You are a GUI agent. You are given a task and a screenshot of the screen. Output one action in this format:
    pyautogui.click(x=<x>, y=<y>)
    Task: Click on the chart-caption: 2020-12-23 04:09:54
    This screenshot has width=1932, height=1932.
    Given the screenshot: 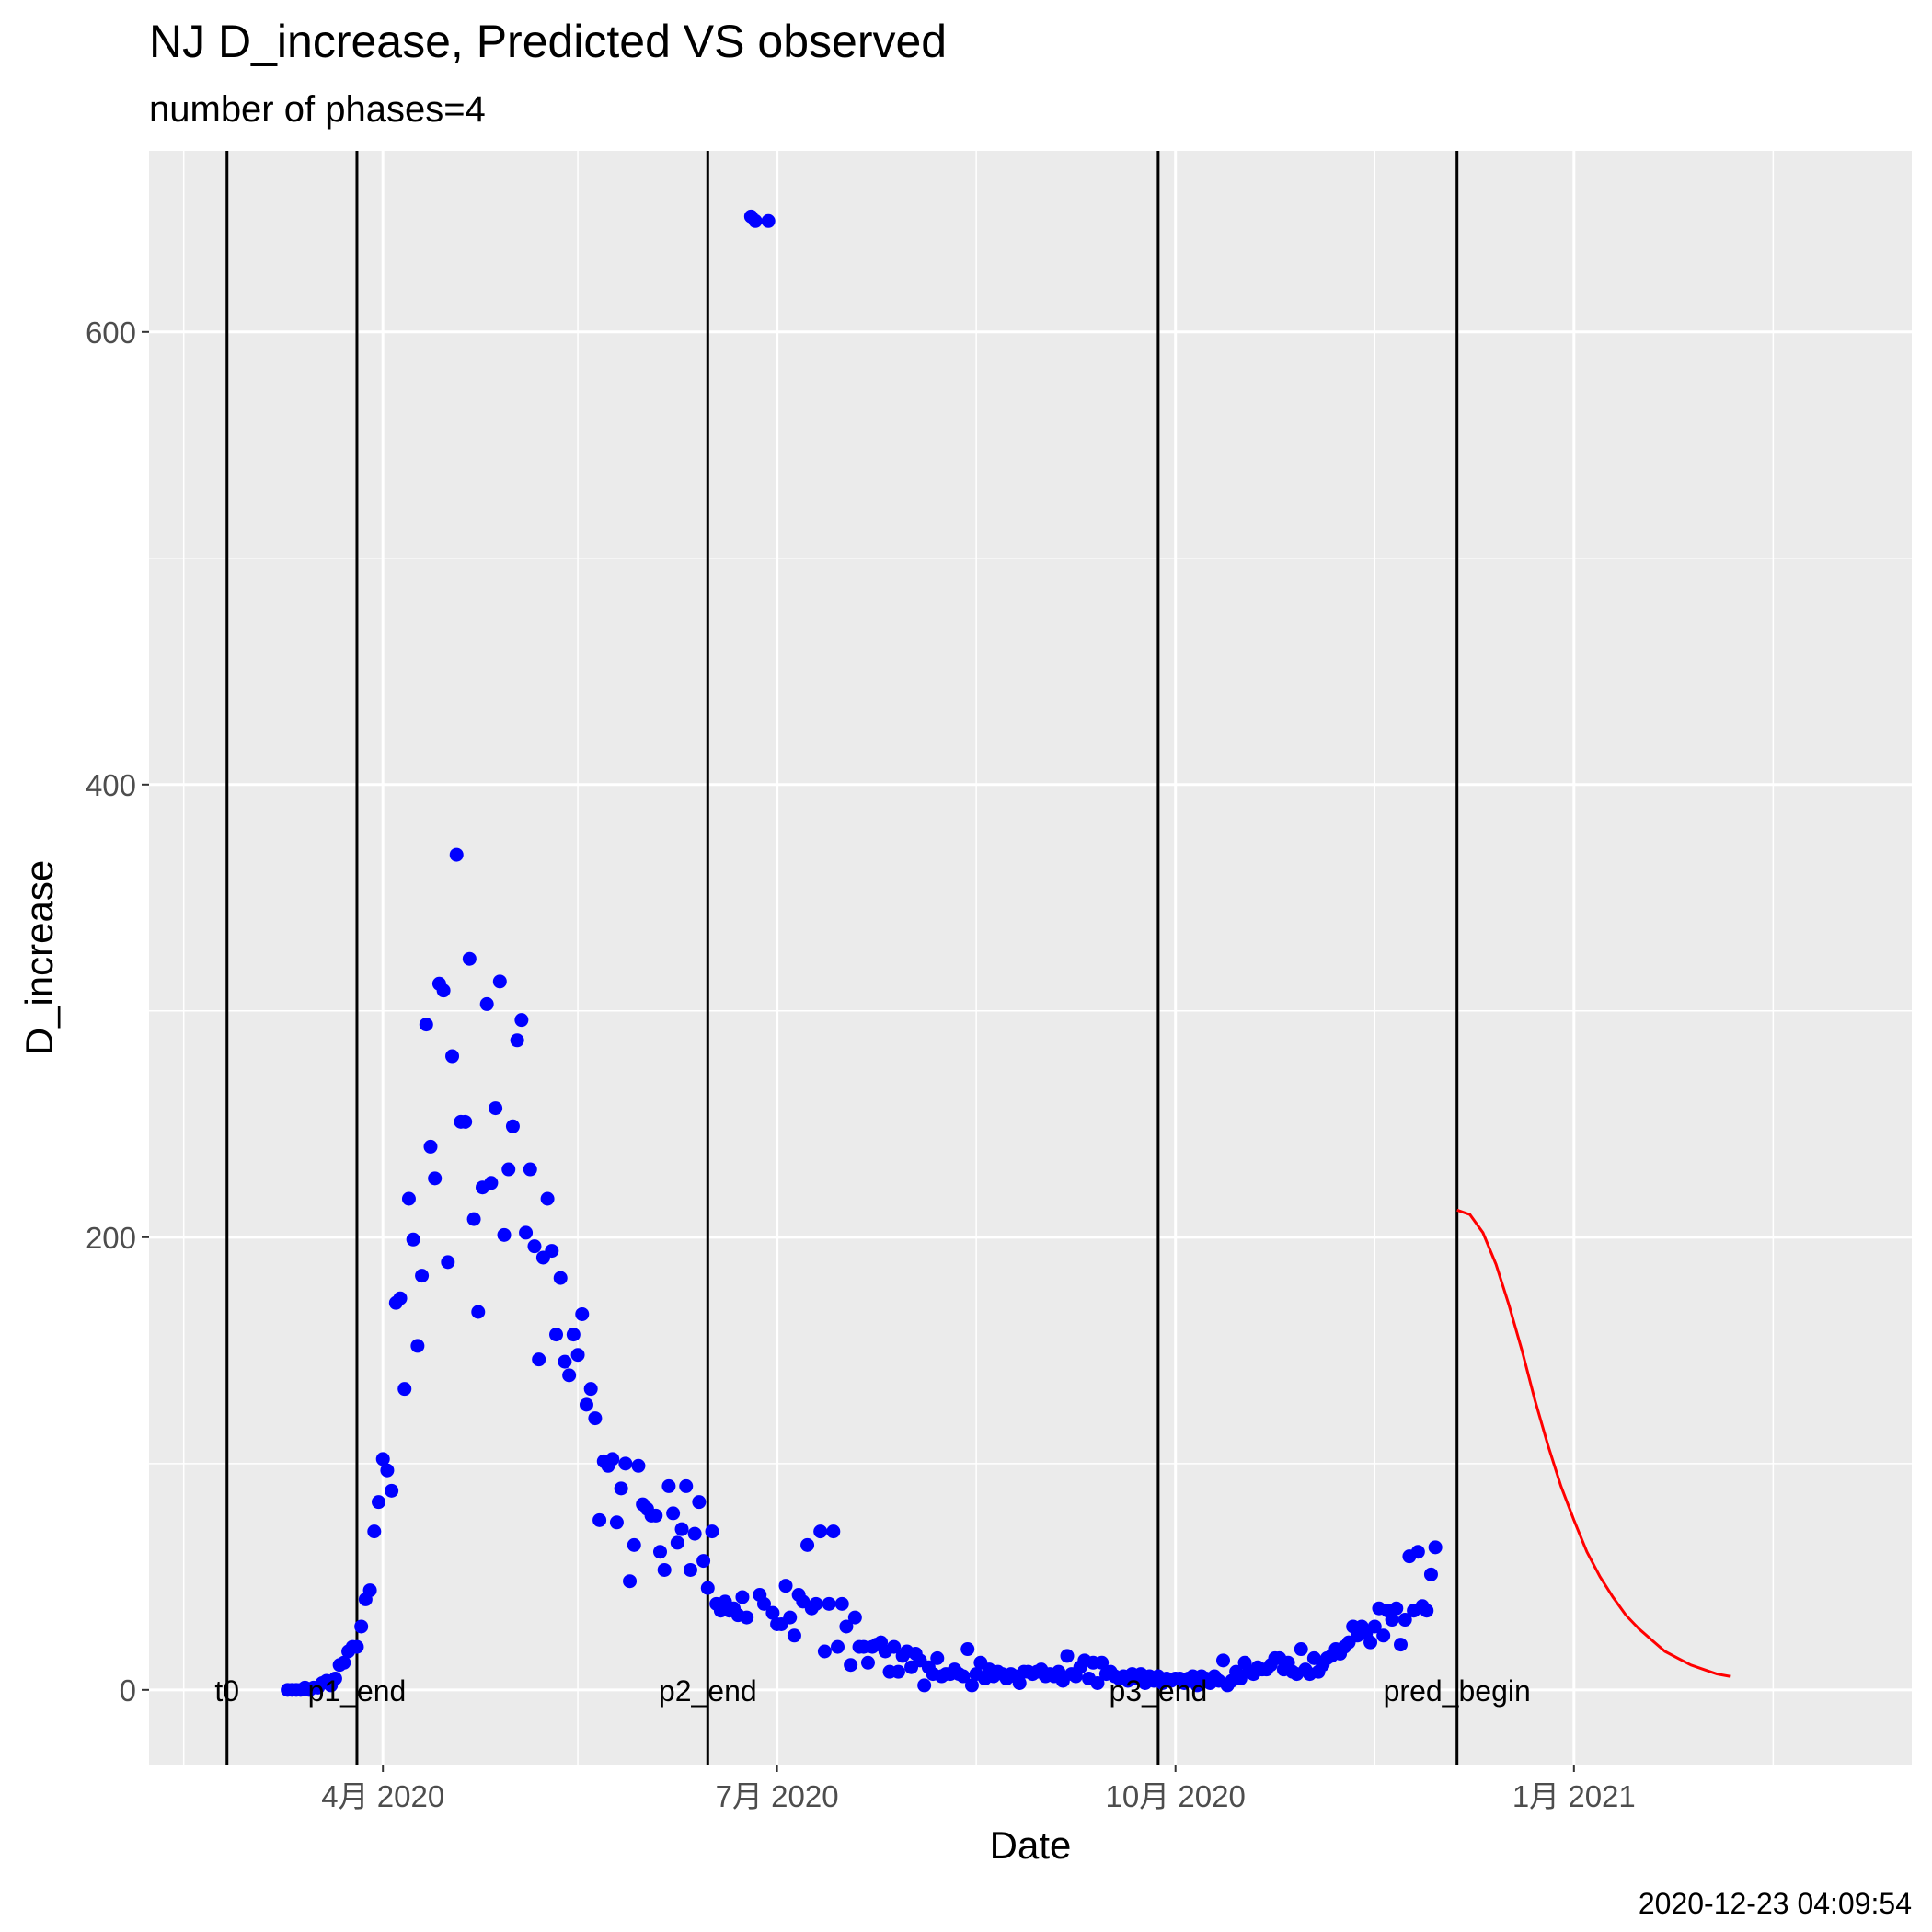 What is the action you would take?
    pyautogui.click(x=1775, y=1903)
    